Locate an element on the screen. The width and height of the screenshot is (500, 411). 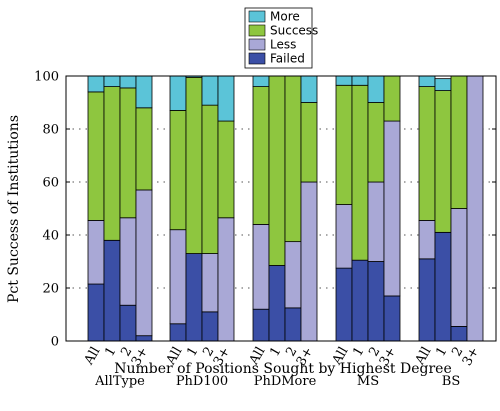
legend-label: Less is located at coordinates (283, 45).